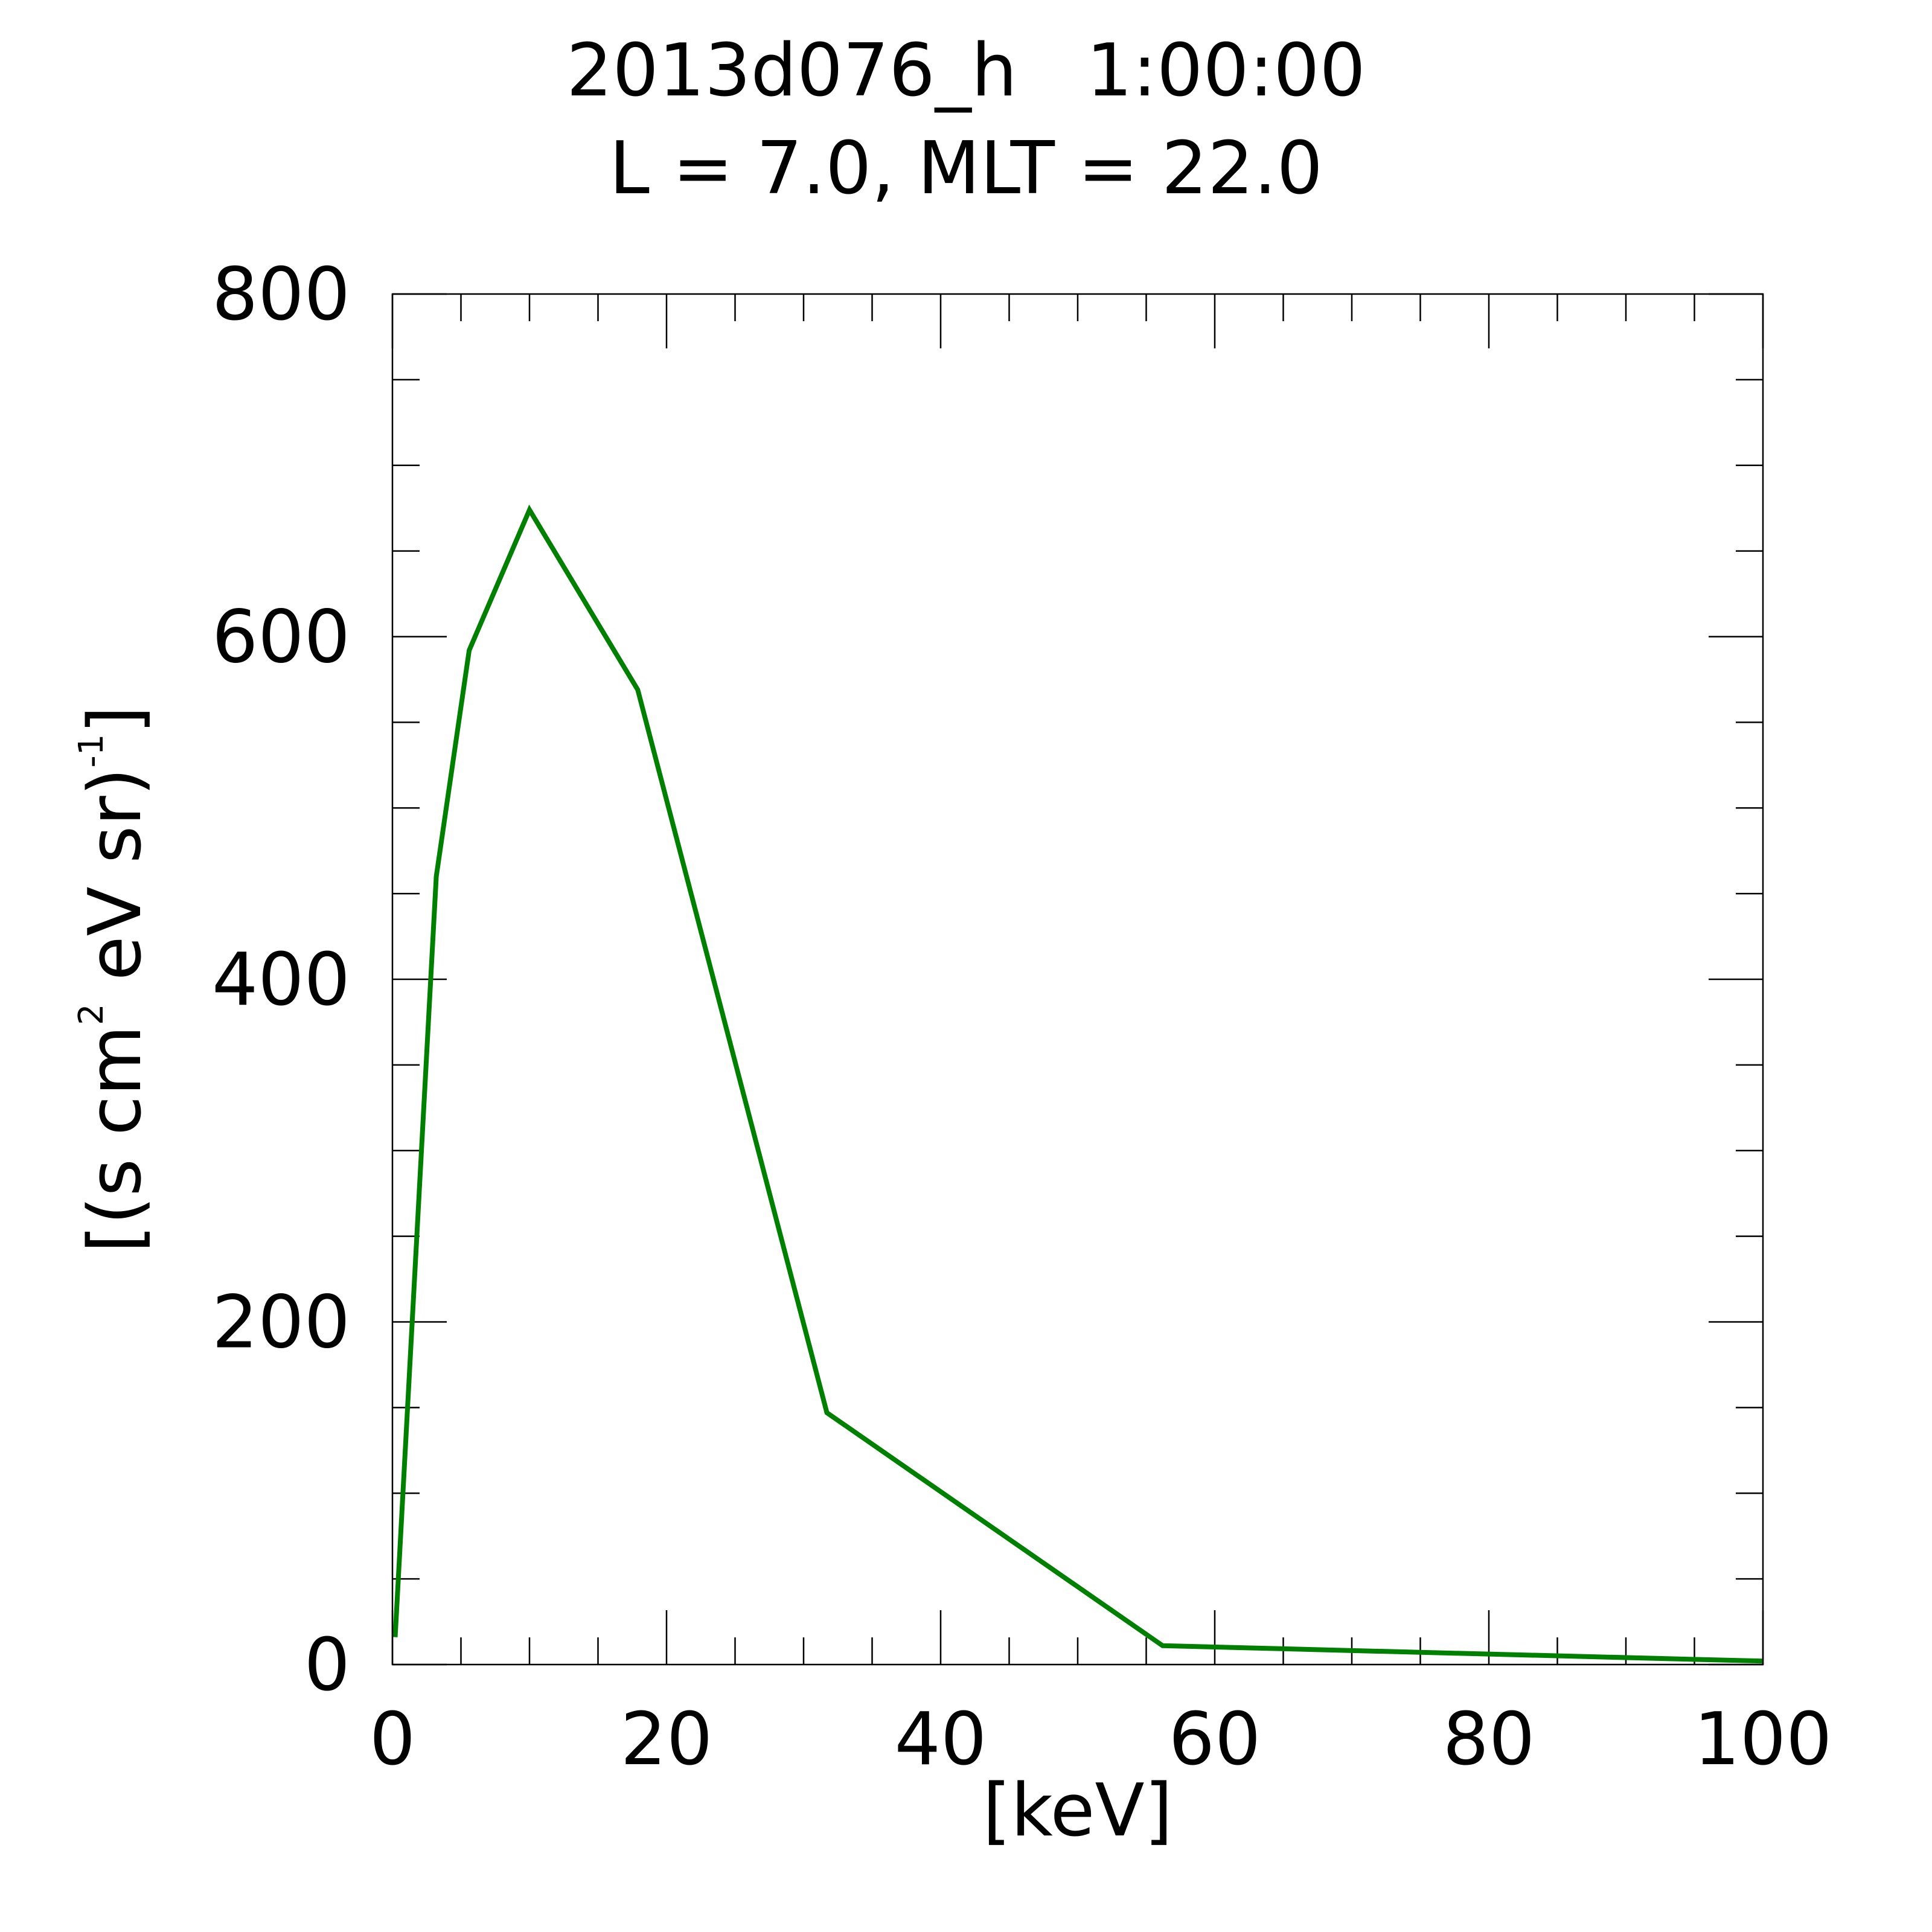 This screenshot has width=1932, height=1932. Describe the element at coordinates (966, 169) in the screenshot. I see `chart-subtitle: L = 7.0, MLT = 22.0` at that location.